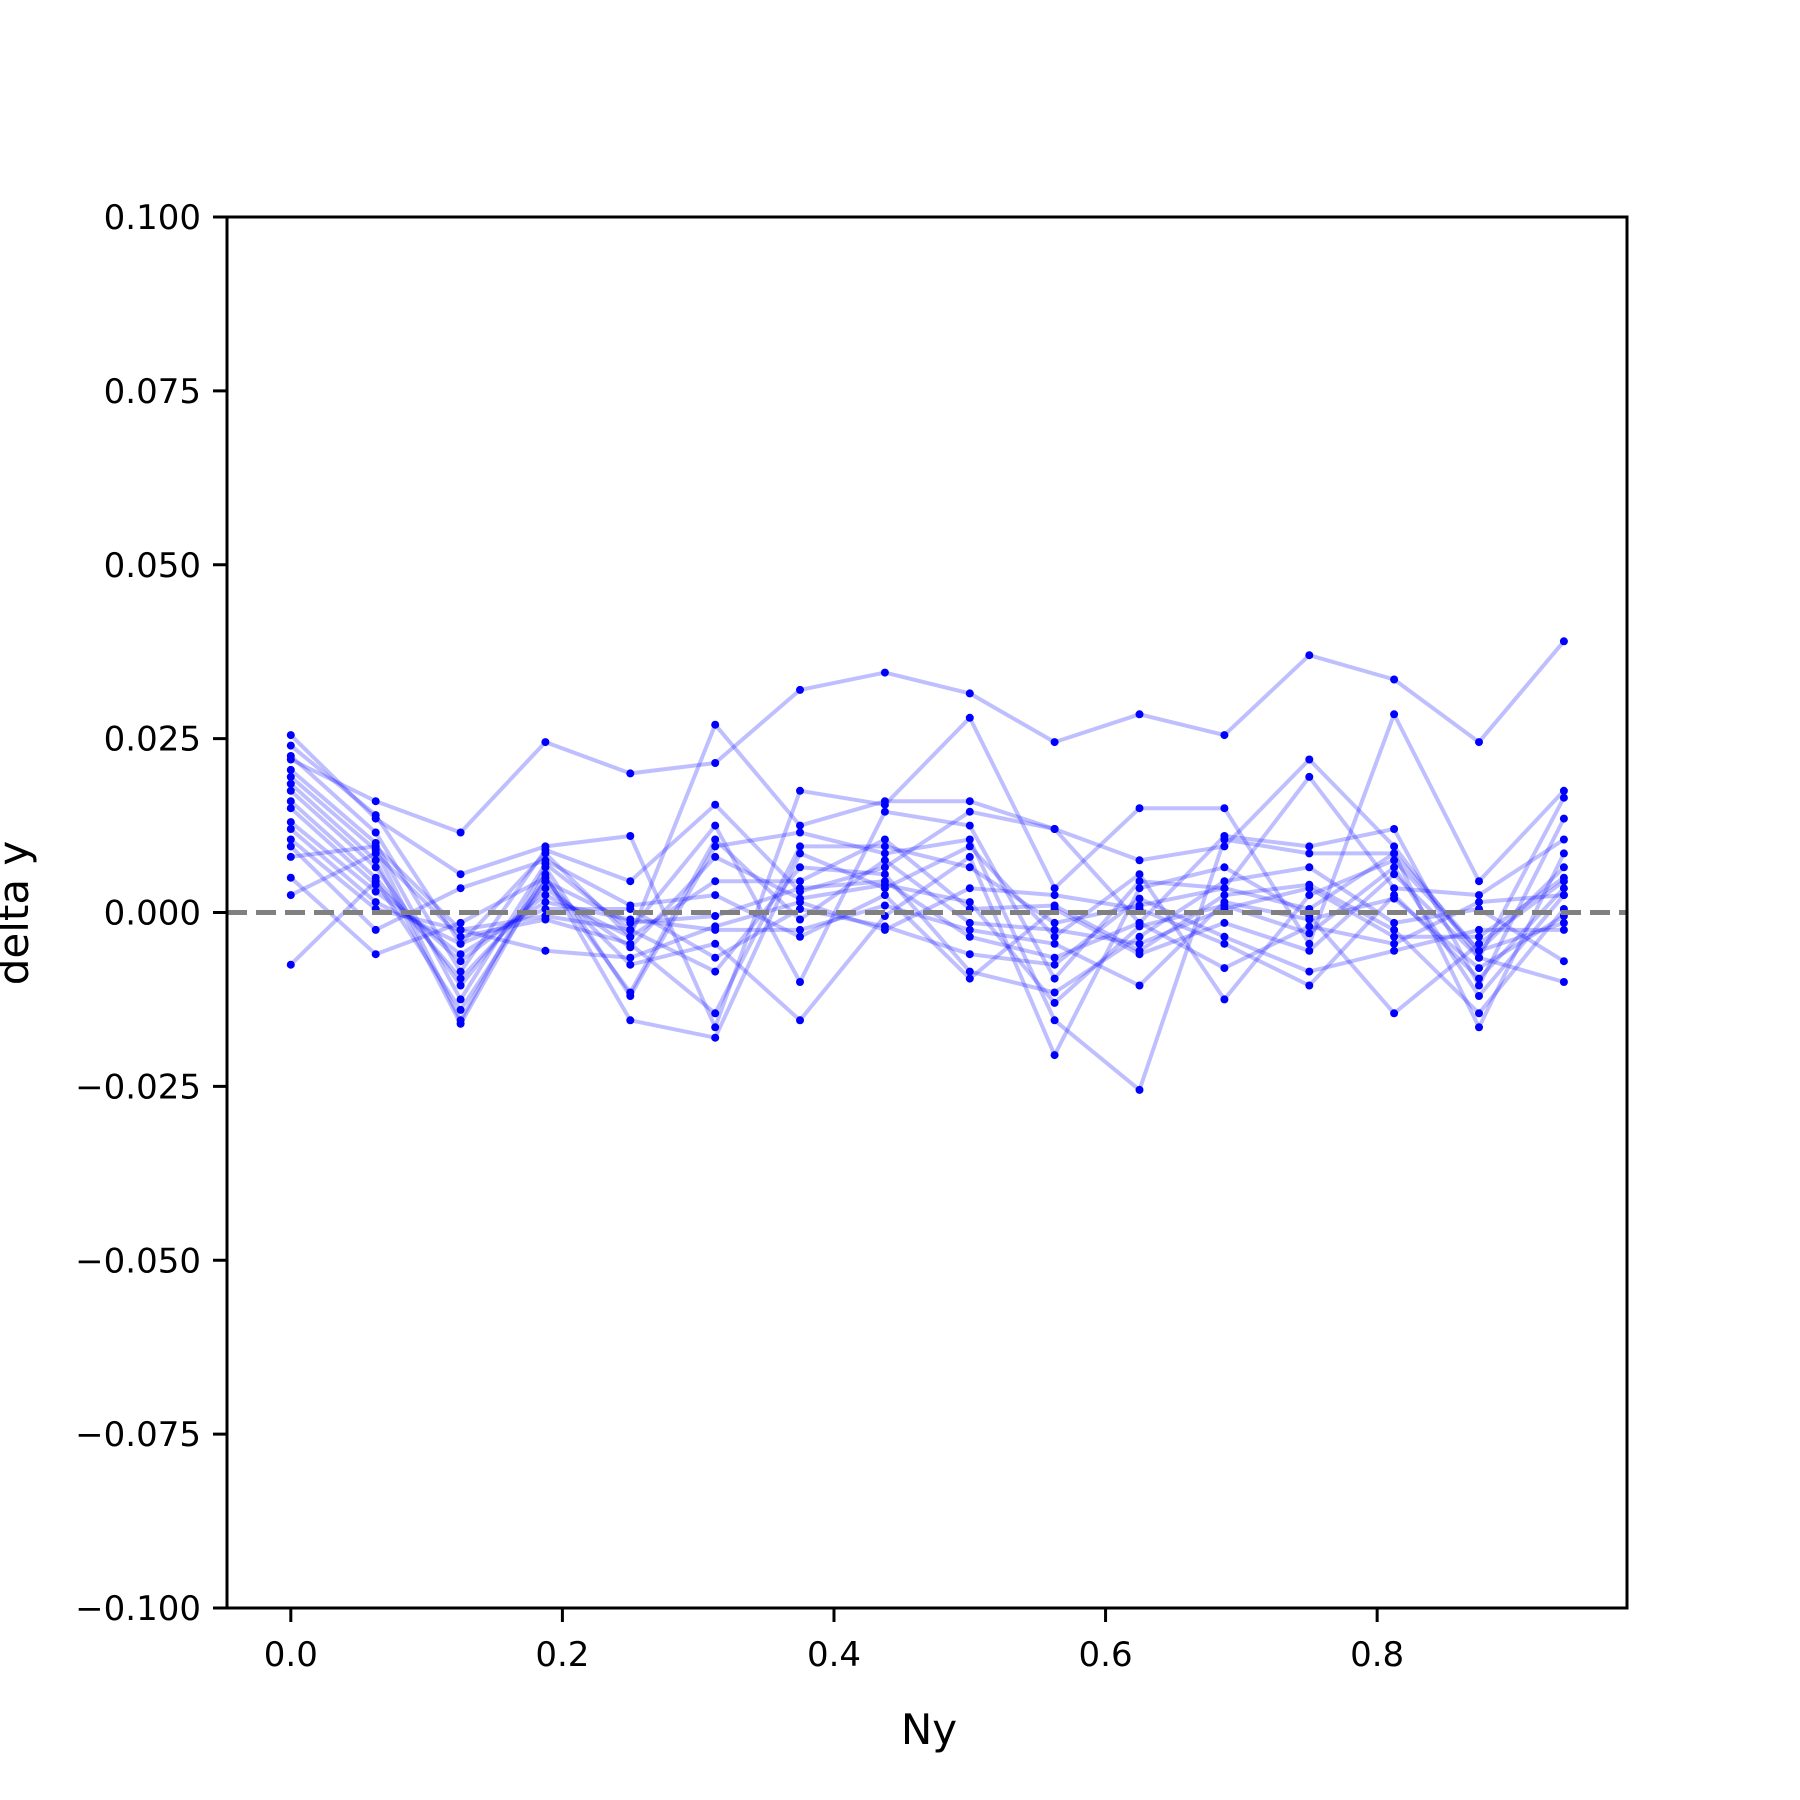 The width and height of the screenshot is (1800, 1800). Describe the element at coordinates (929, 1729) in the screenshot. I see `x-axis-label: Ny` at that location.